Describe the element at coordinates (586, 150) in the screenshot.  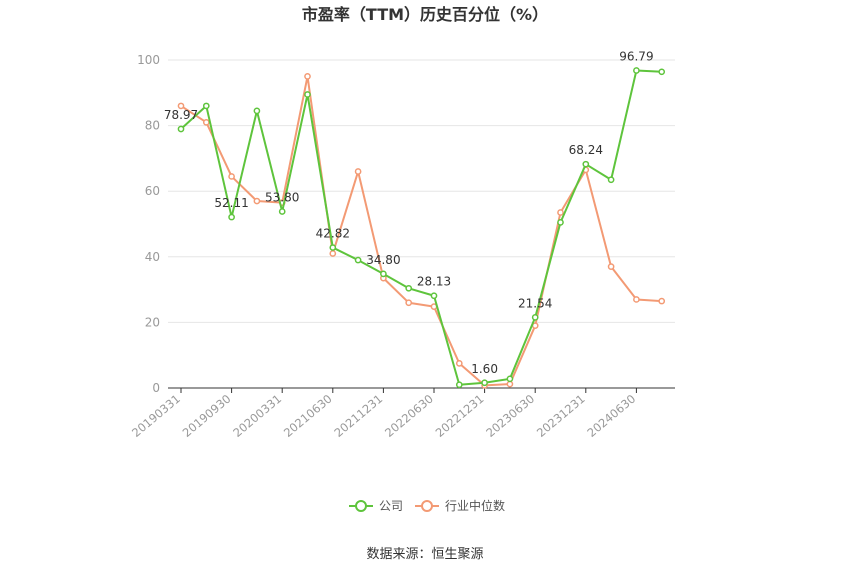
I see `data-label: 68.24` at that location.